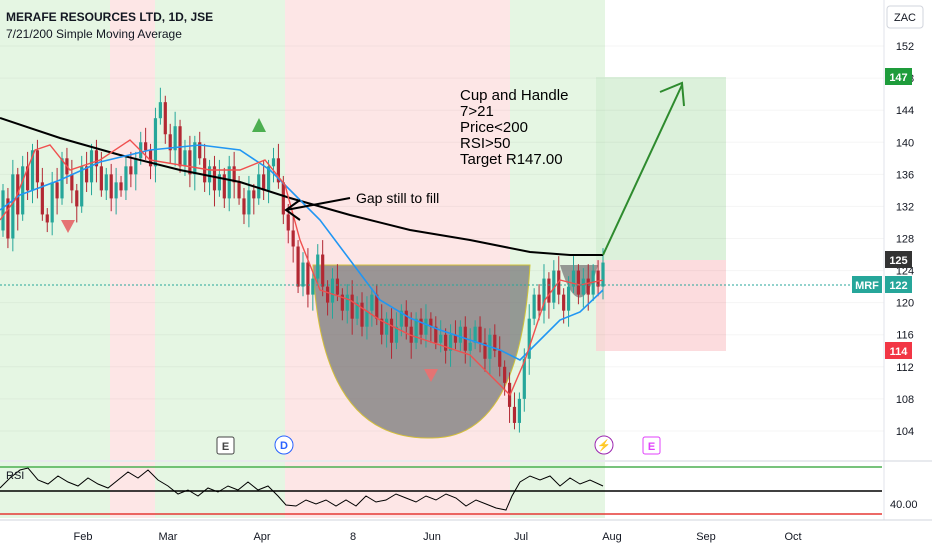 The height and width of the screenshot is (550, 932). Describe the element at coordinates (168, 537) in the screenshot. I see `time-tick-label: Mar` at that location.